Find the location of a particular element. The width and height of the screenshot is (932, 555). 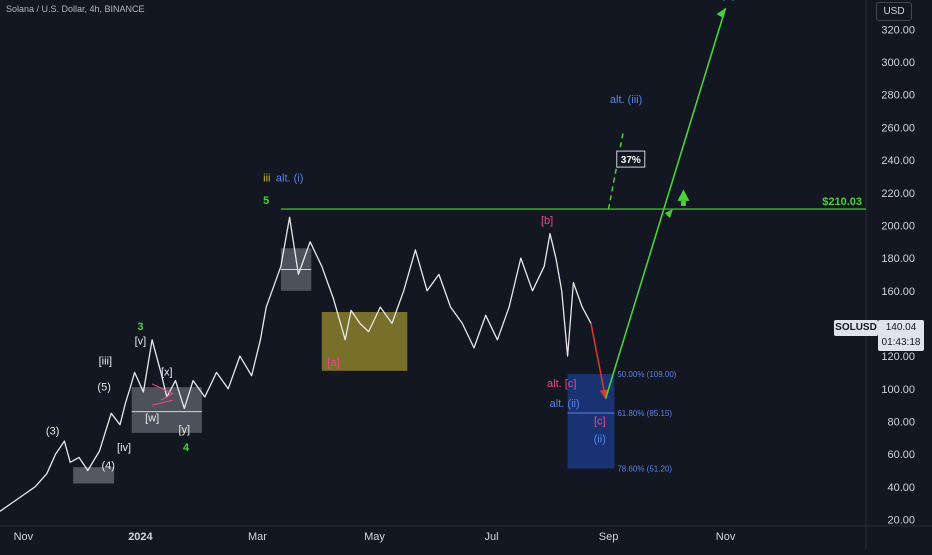

wave-label-gray-w: [w] is located at coordinates (152, 418).